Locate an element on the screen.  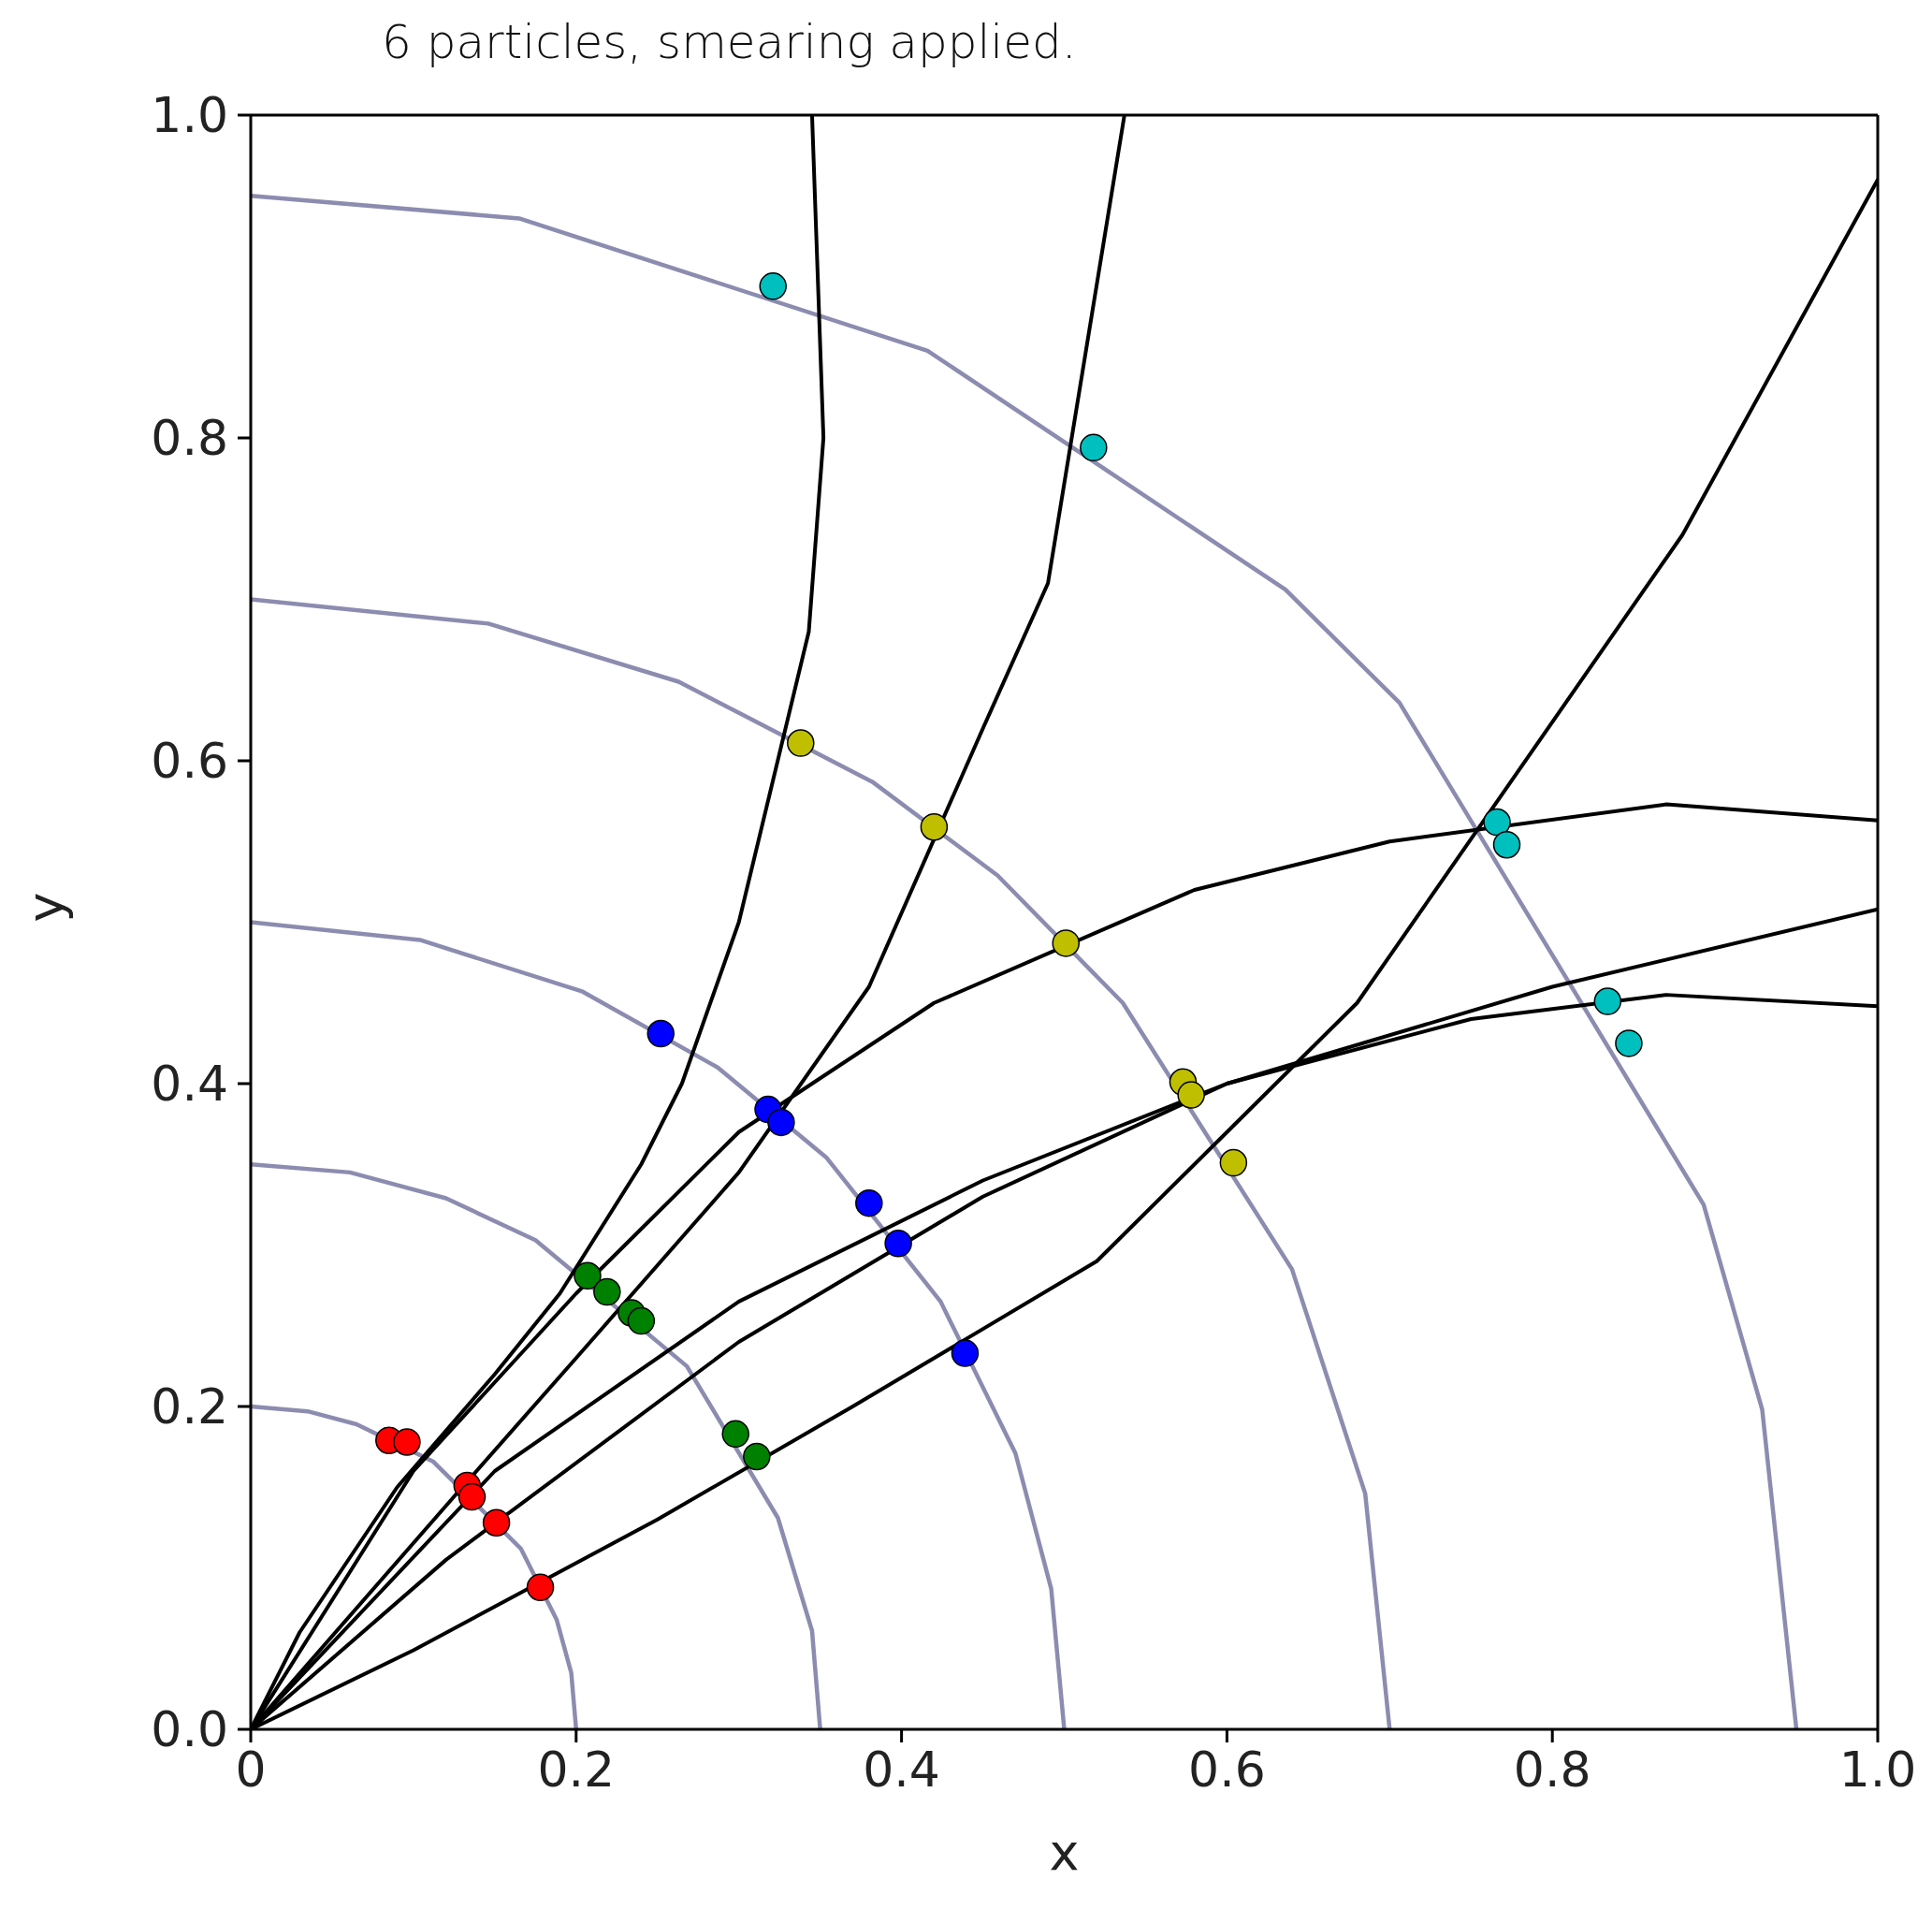
x-tick-label: 0.6 is located at coordinates (1227, 1769).